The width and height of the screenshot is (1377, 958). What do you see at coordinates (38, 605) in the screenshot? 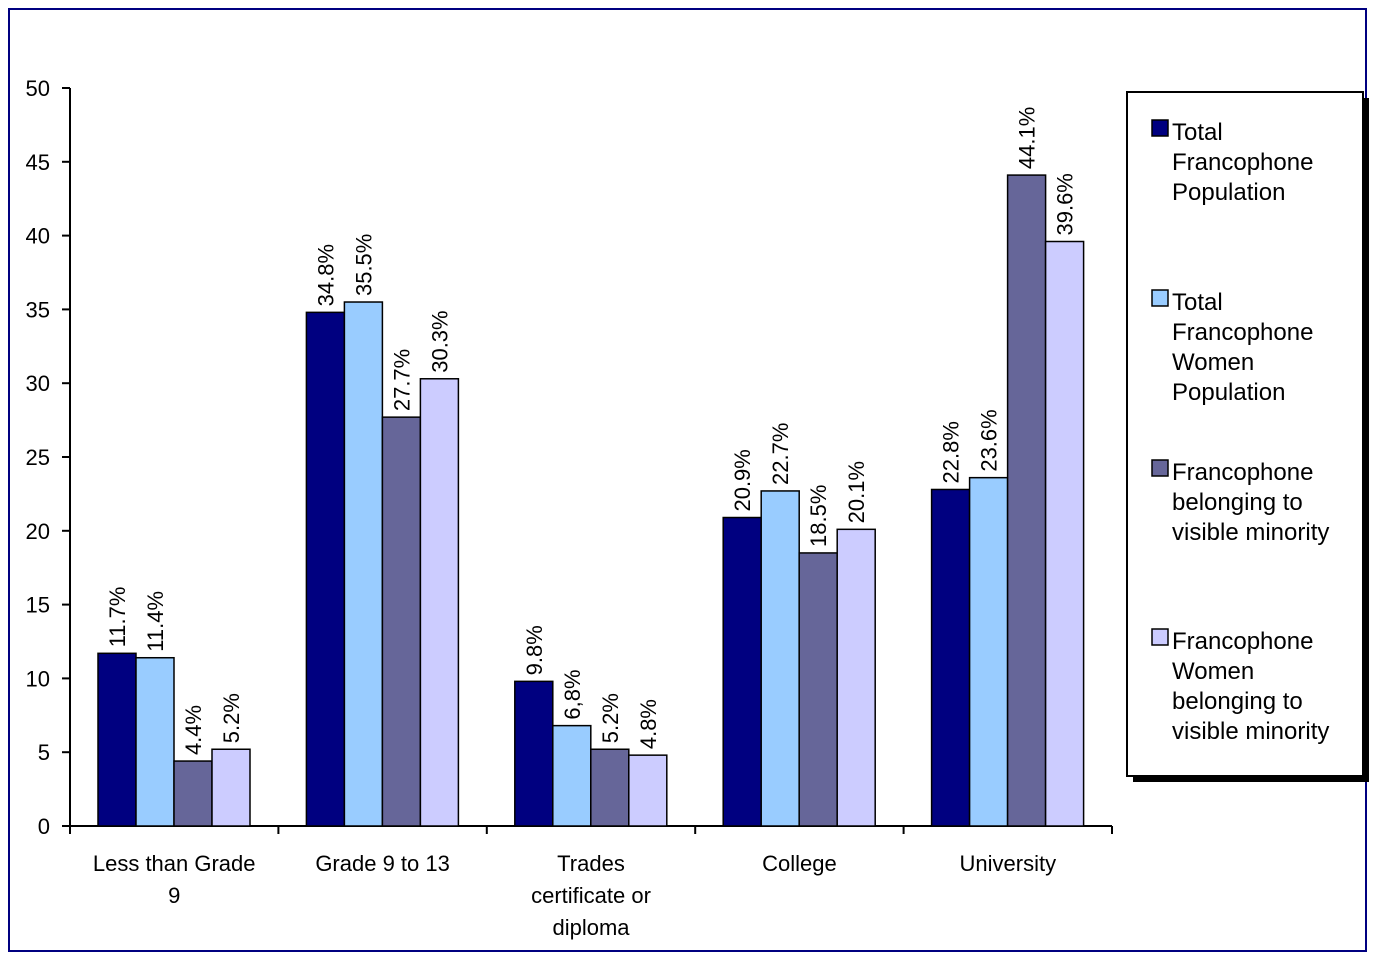
I see `y-tick-label: 15` at bounding box center [38, 605].